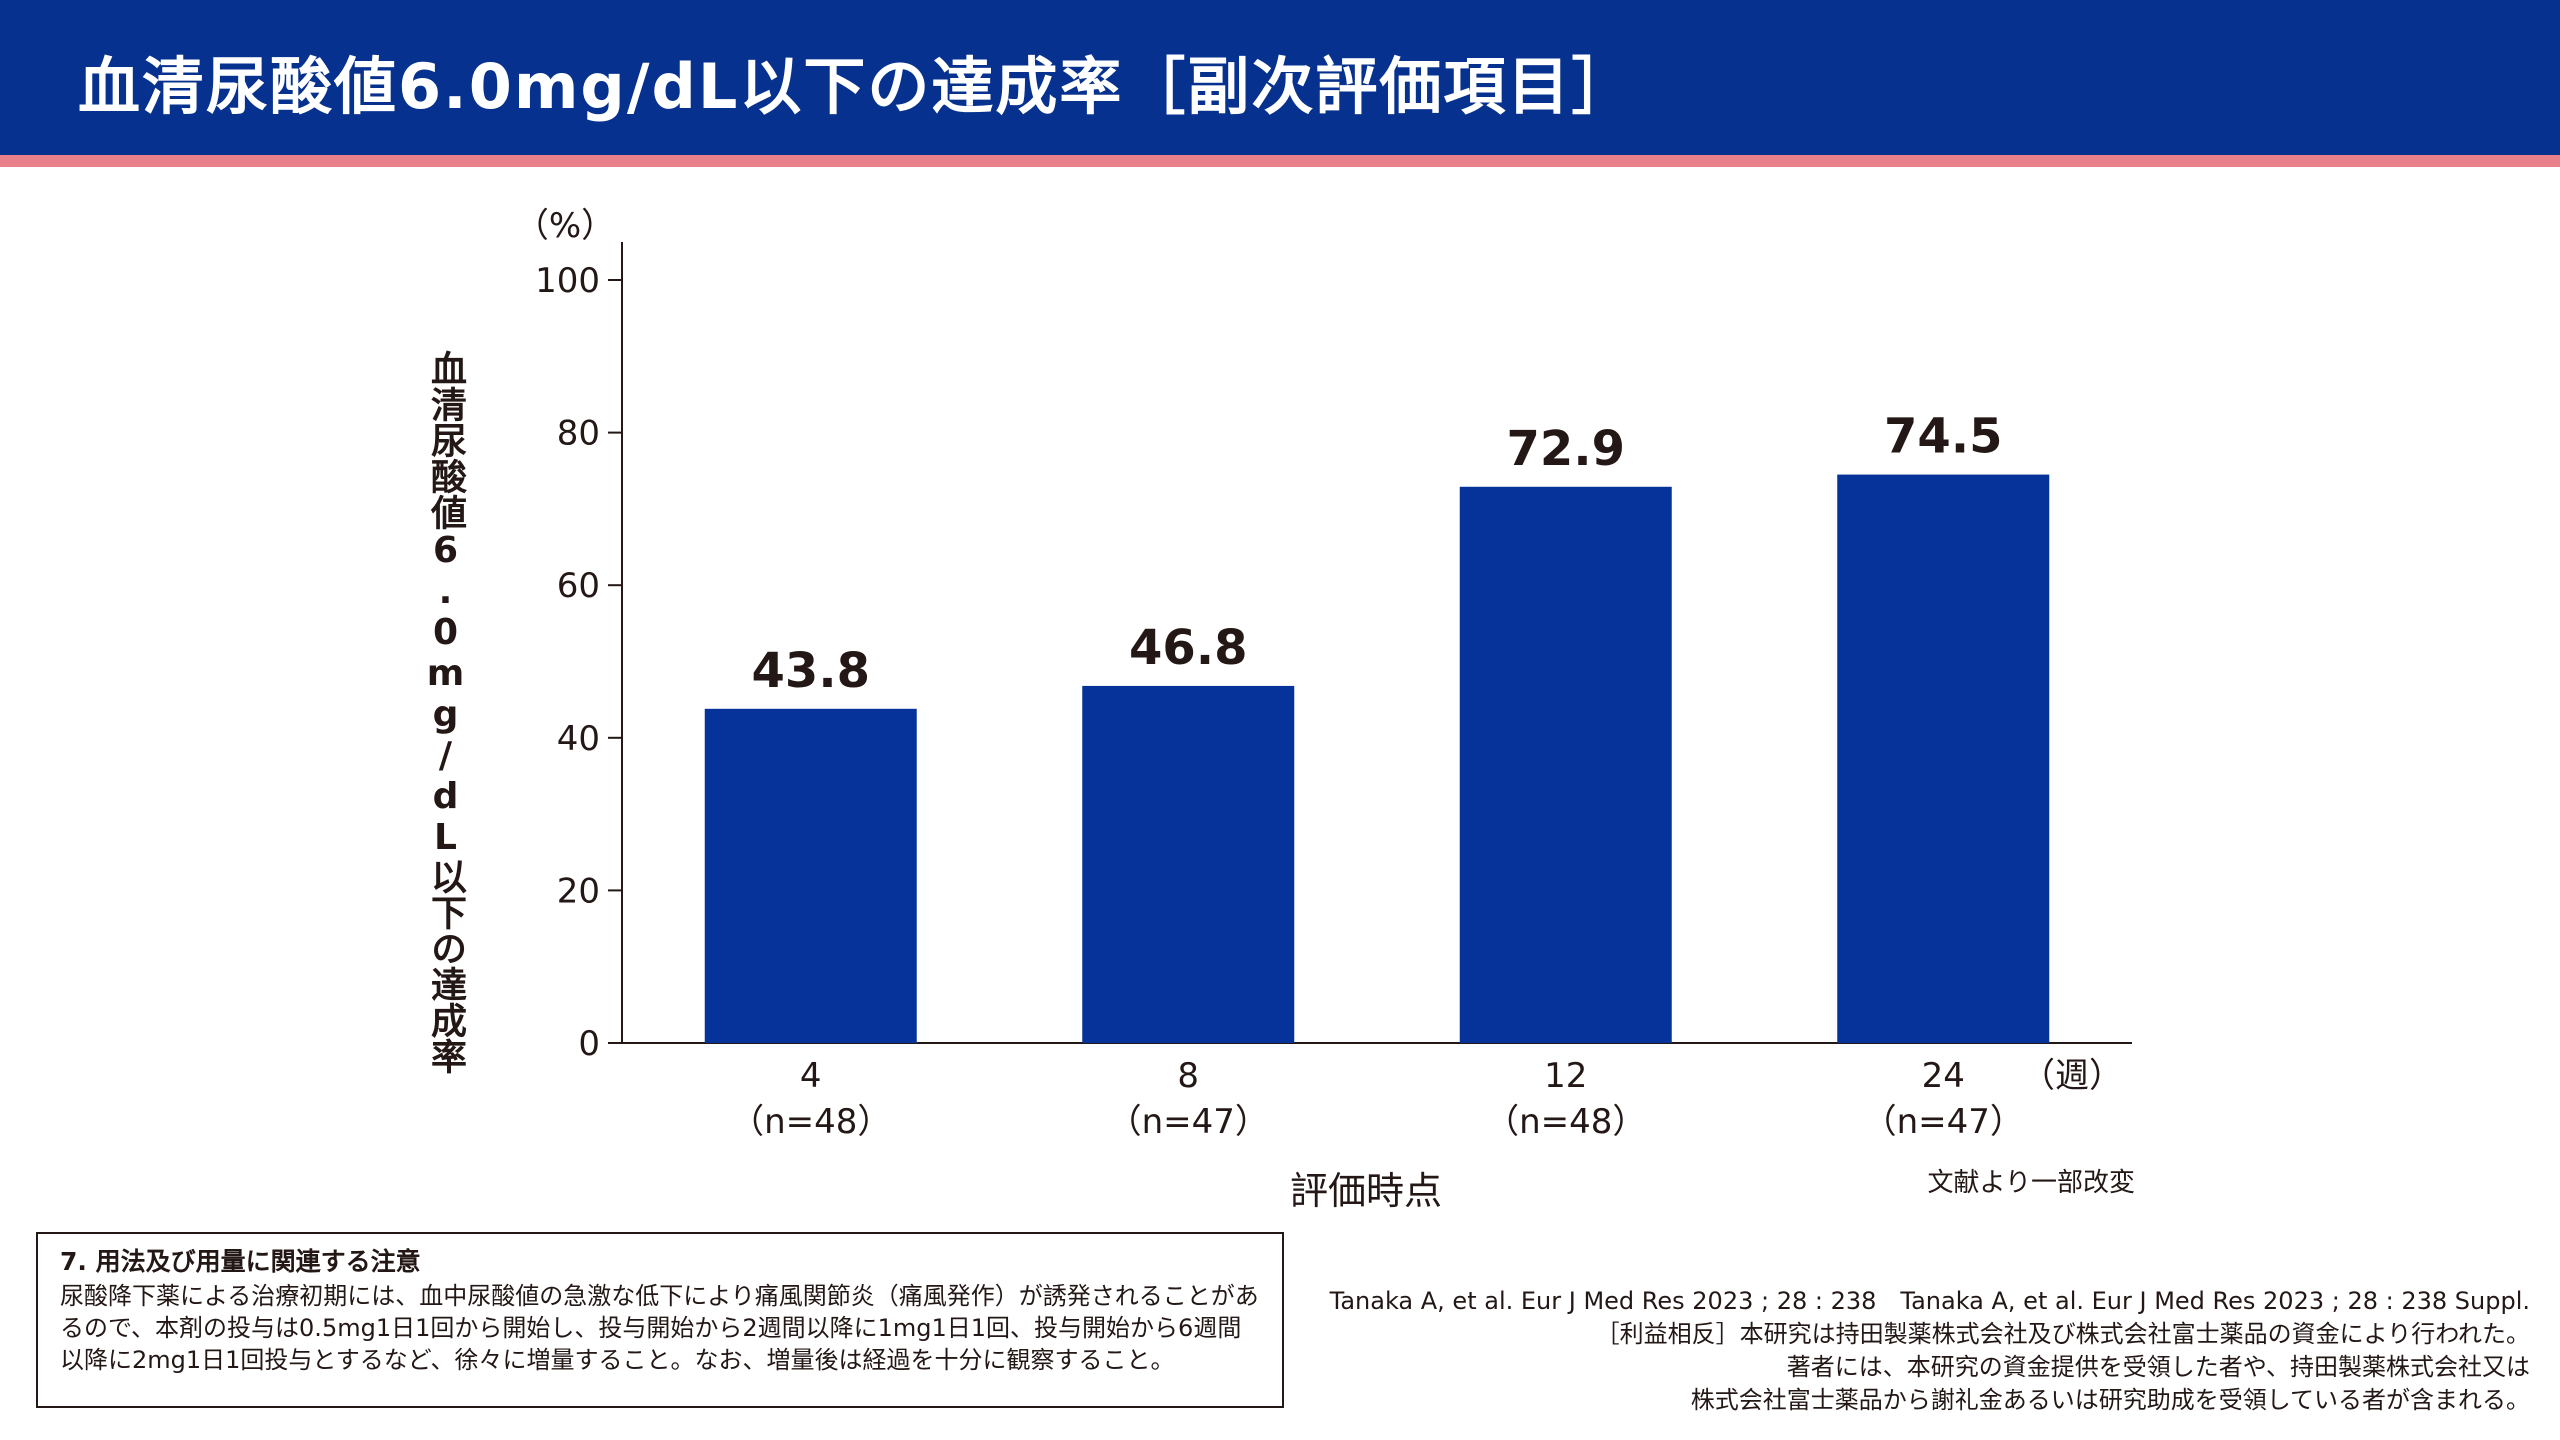 The width and height of the screenshot is (2560, 1440). What do you see at coordinates (240, 1261) in the screenshot?
I see `notice-heading: 7. 用法及び用量に関連する注意` at bounding box center [240, 1261].